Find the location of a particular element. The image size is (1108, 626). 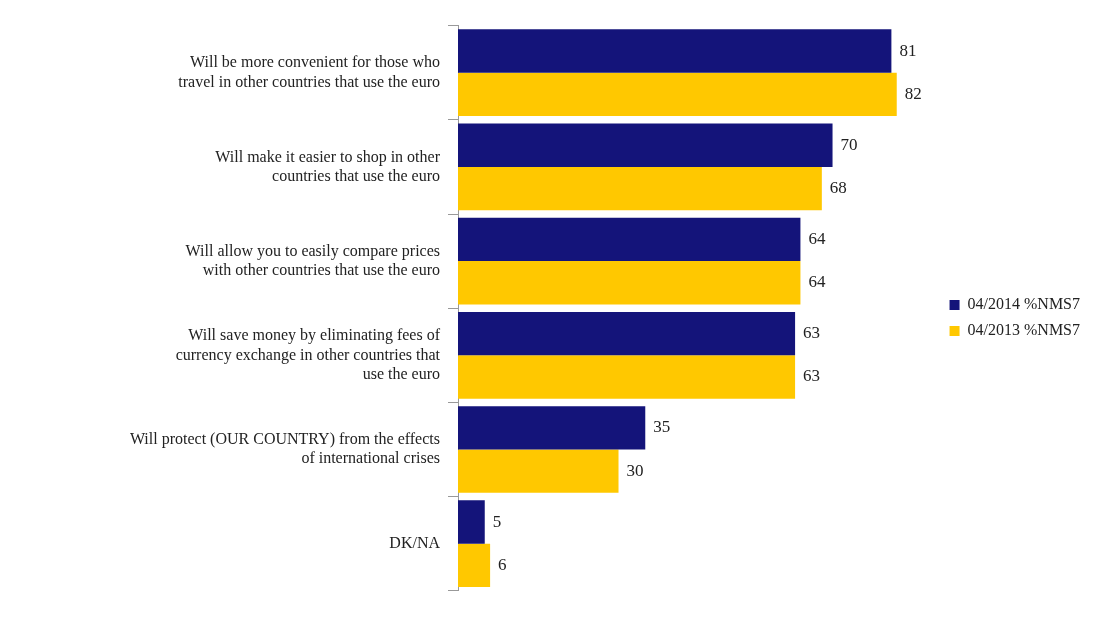

data-label: 81 is located at coordinates (908, 50).